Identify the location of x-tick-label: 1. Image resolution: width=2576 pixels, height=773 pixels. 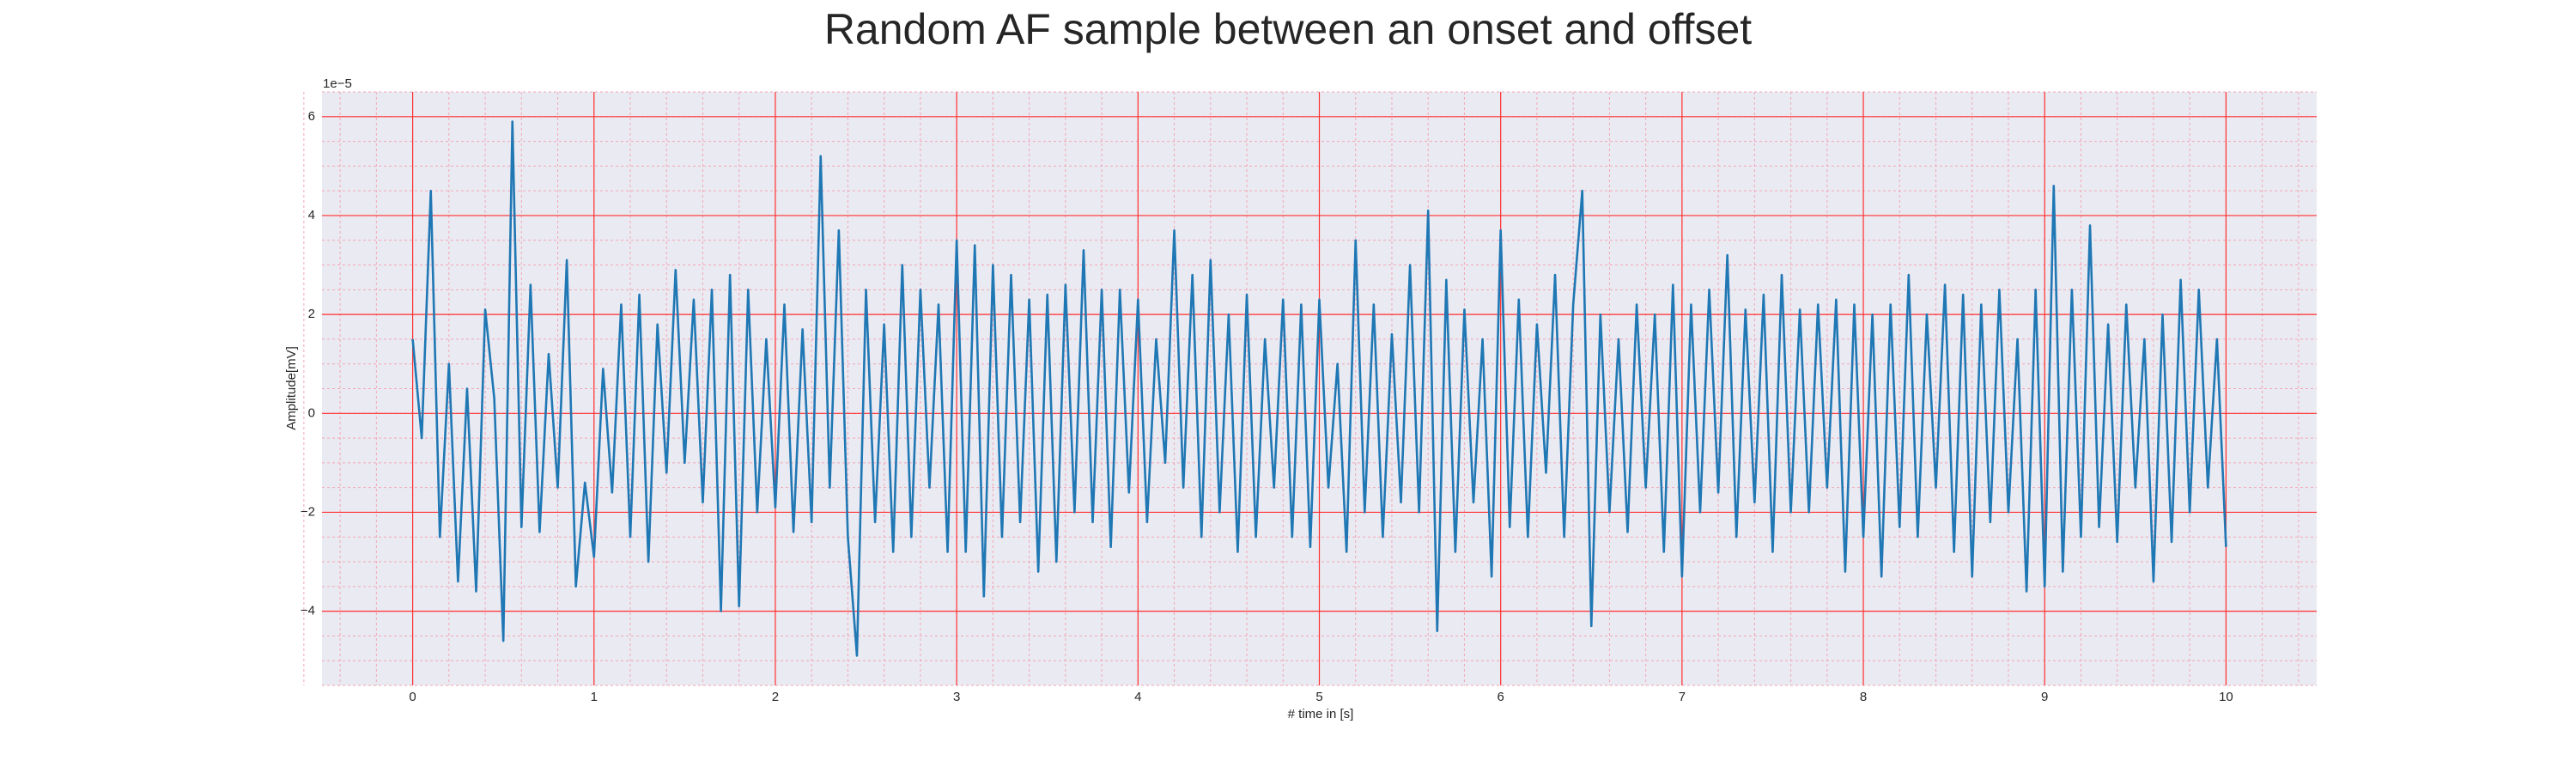
(594, 697).